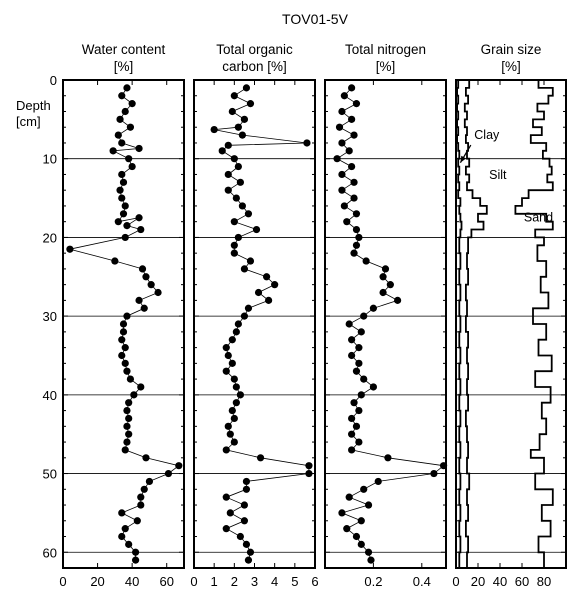 Image resolution: width=573 pixels, height=592 pixels. What do you see at coordinates (50, 474) in the screenshot?
I see `y-tick-label: 50` at bounding box center [50, 474].